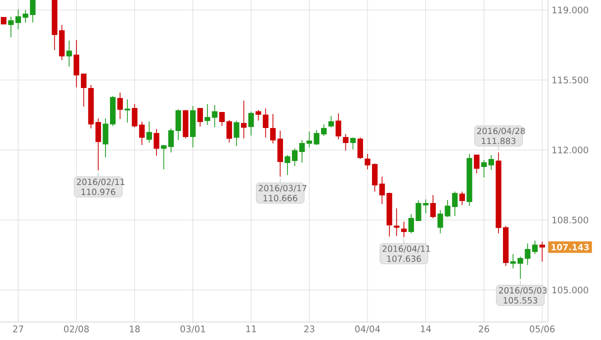  I want to click on annotation: 2016/04/11 107.636, so click(406, 253).